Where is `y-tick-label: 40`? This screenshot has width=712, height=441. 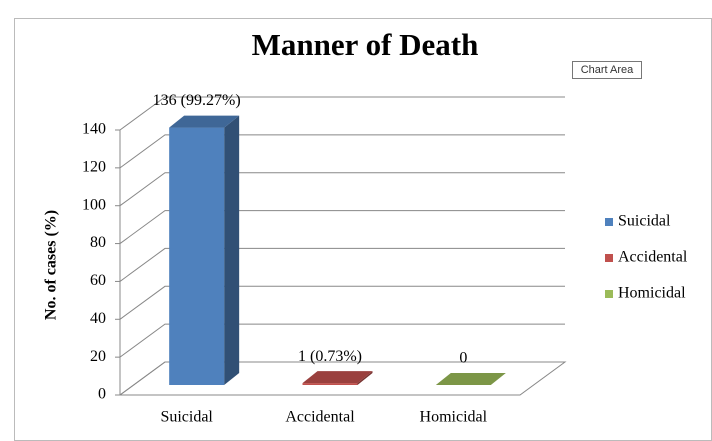 y-tick-label: 40 is located at coordinates (98, 318).